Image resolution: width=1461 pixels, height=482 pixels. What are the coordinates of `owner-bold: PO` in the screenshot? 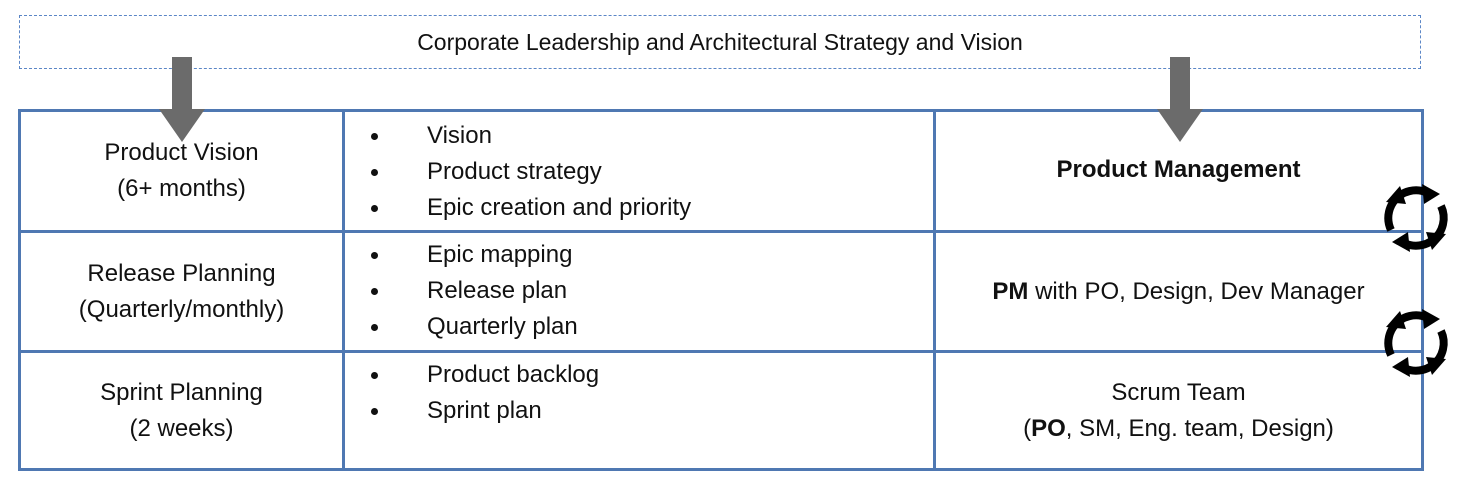 It's located at (1048, 428).